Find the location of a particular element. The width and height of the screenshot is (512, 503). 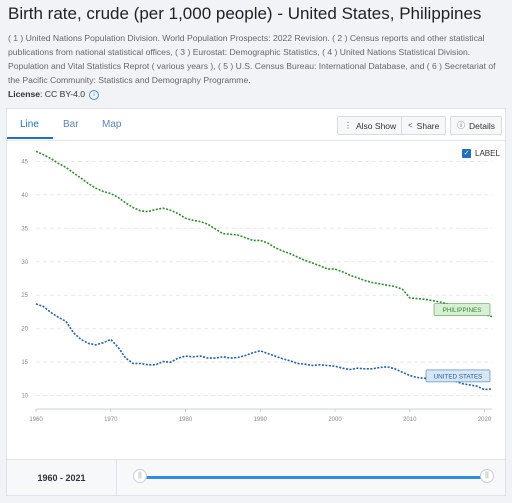

y-tick-label: 15 is located at coordinates (24, 363).